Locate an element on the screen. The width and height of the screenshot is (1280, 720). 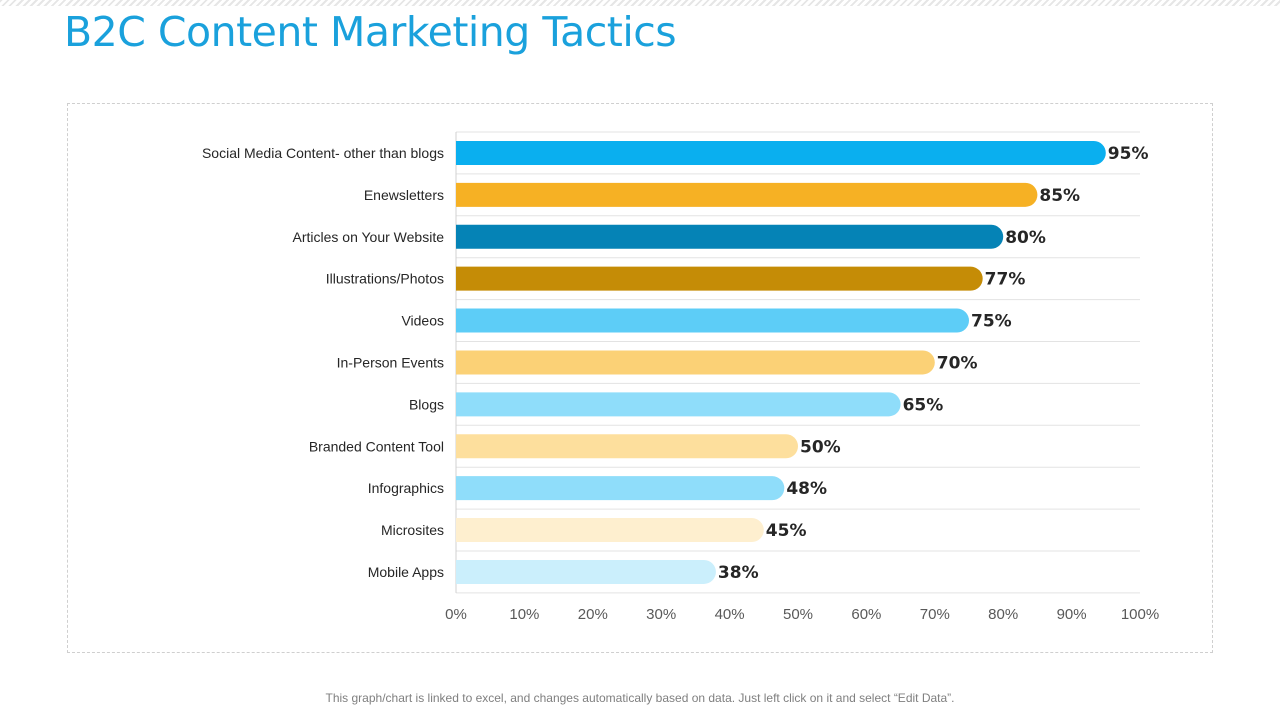
data-label: 75% is located at coordinates (991, 322).